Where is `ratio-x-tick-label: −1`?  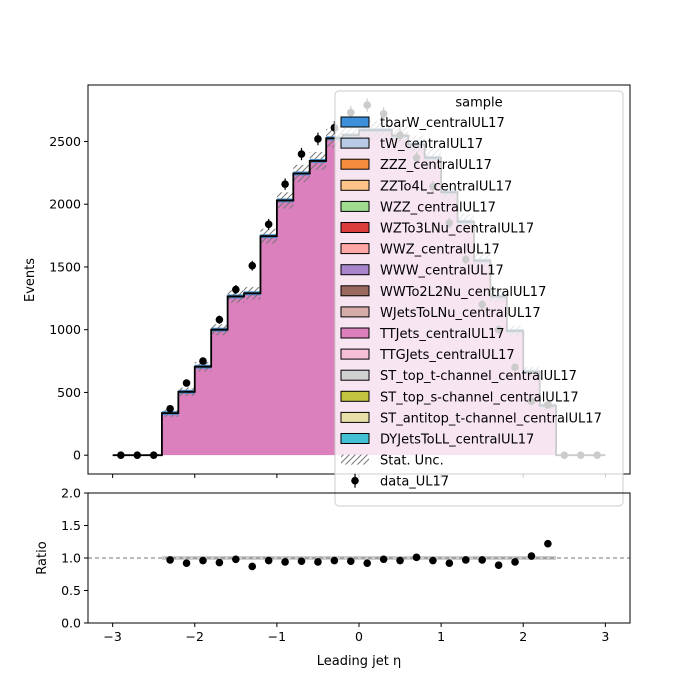
ratio-x-tick-label: −1 is located at coordinates (277, 636).